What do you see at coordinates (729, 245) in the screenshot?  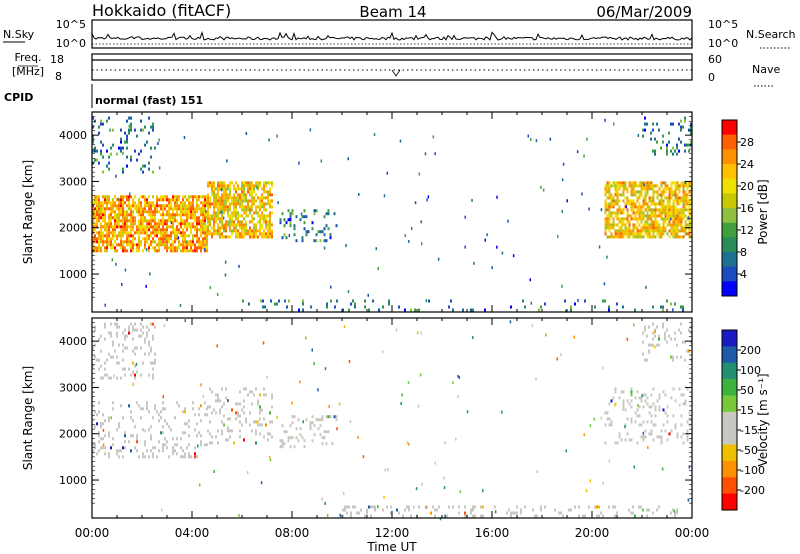 I see `power-colorbar-swatch` at bounding box center [729, 245].